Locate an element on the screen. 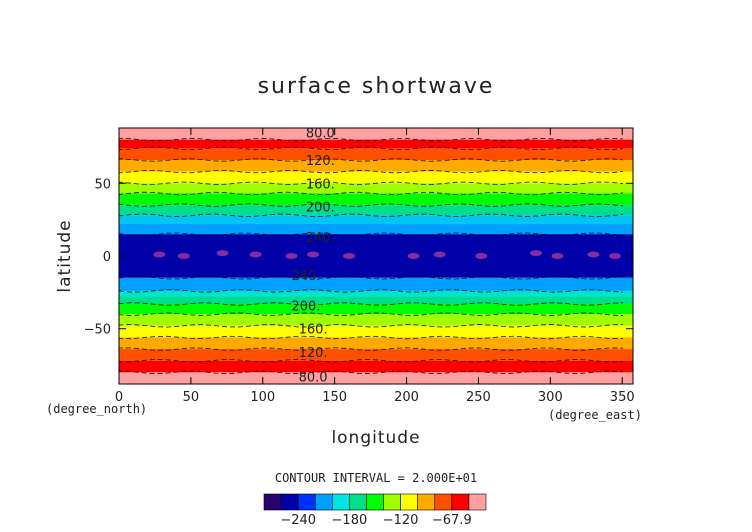 This screenshot has width=752, height=532. y-tick-label-1: 0 is located at coordinates (107, 257).